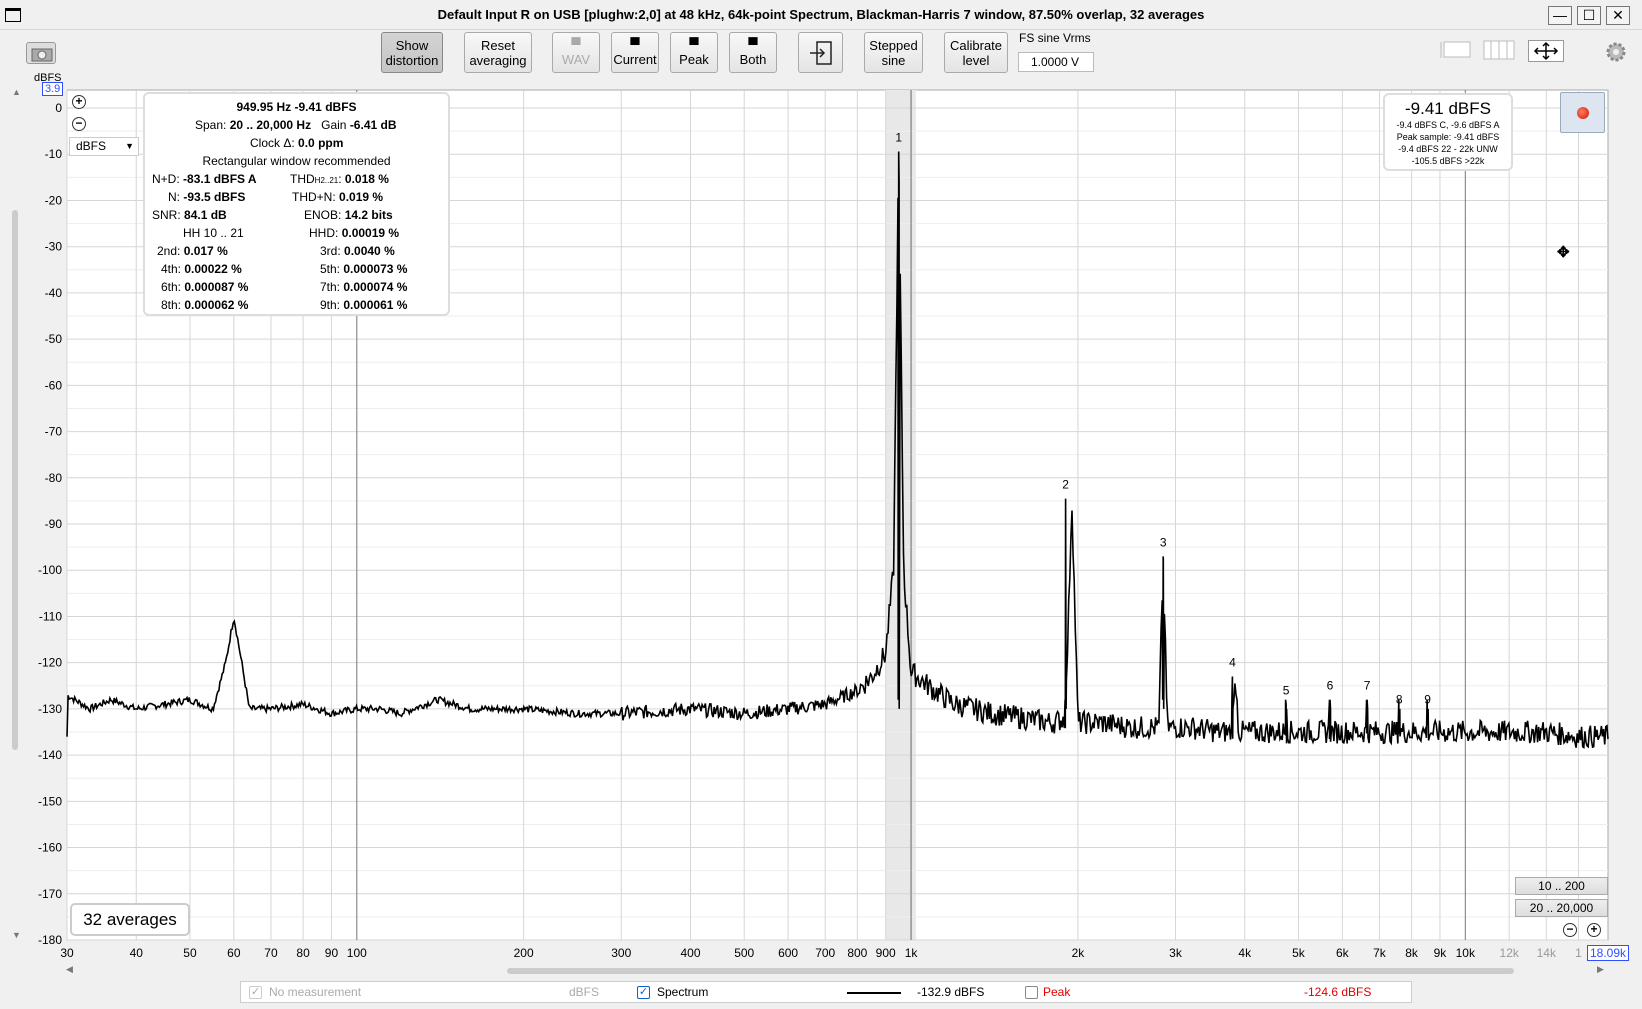  What do you see at coordinates (1561, 886) in the screenshot?
I see `range-10-200-button: 10 .. 200` at bounding box center [1561, 886].